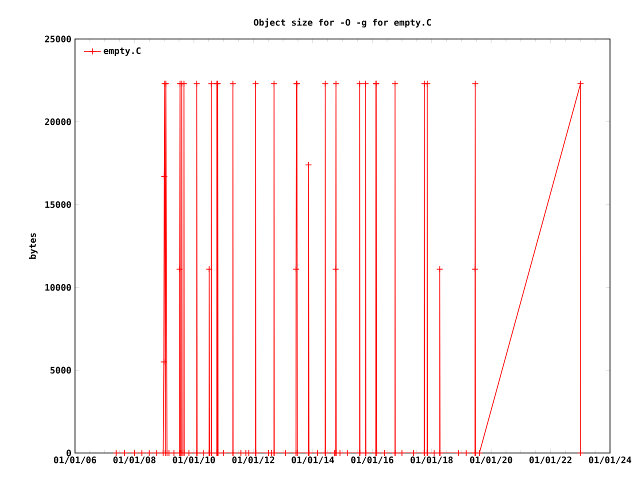 This screenshot has width=640, height=480. I want to click on chart-title: Object size for -O -g for empty.C, so click(342, 23).